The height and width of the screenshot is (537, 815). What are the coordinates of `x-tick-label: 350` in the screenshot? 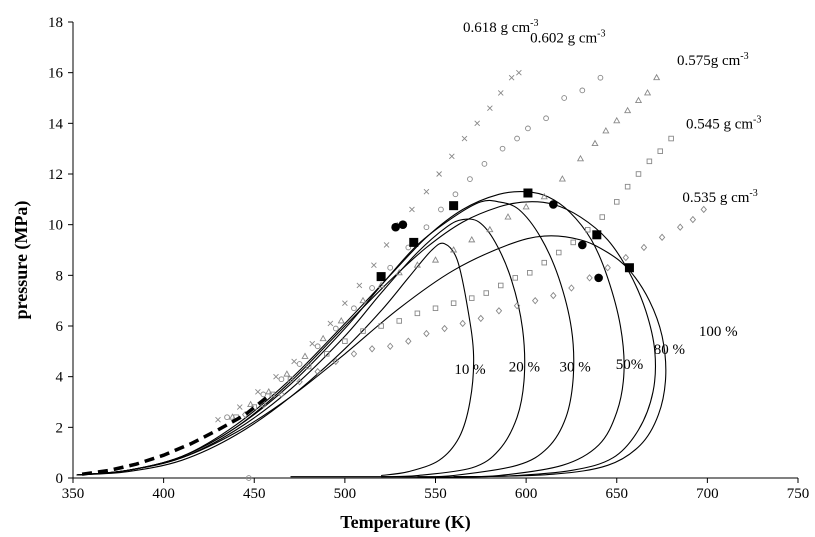 It's located at (73, 494).